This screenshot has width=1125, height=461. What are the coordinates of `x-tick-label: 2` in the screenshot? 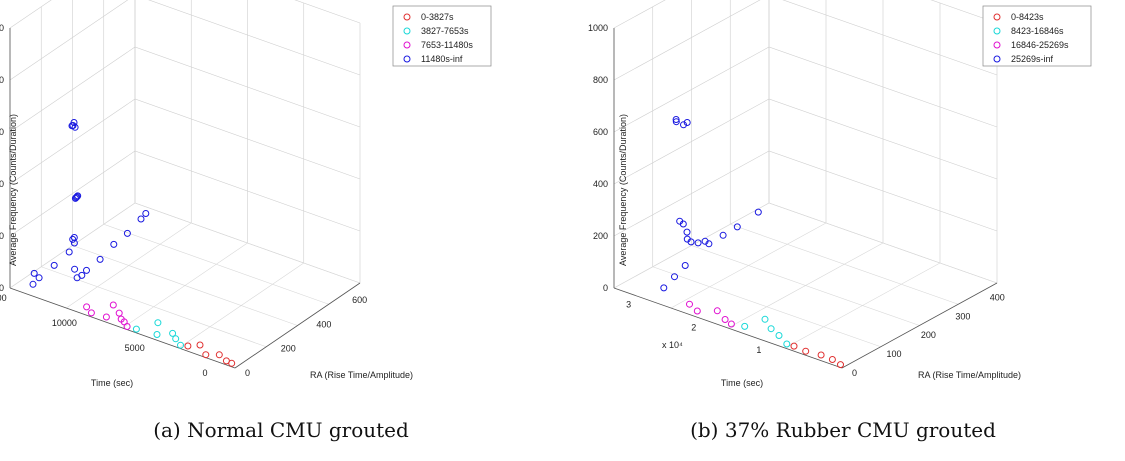 It's located at (693, 327).